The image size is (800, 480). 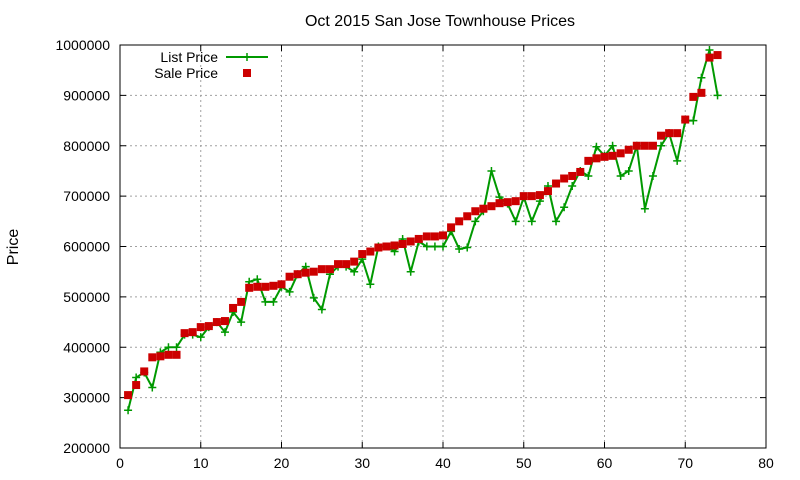 I want to click on chart-title: Oct 2015 San Jose Townhouse Prices, so click(x=440, y=21).